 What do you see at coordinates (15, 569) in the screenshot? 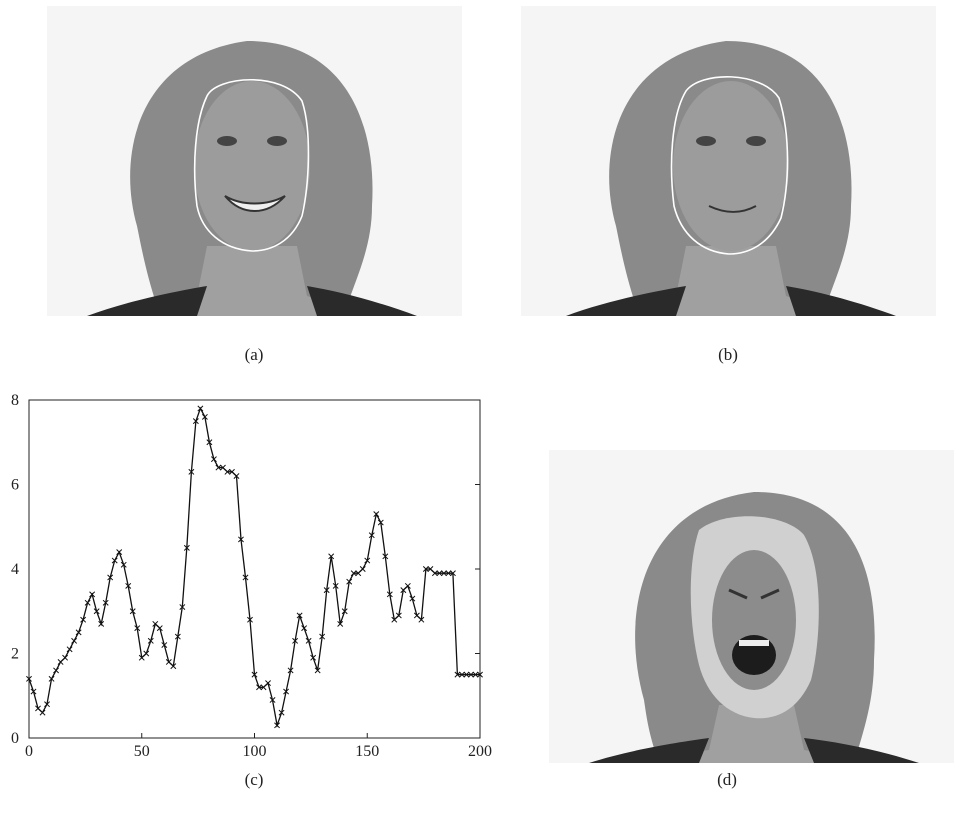
I see `y-tick-label: 4` at bounding box center [15, 569].